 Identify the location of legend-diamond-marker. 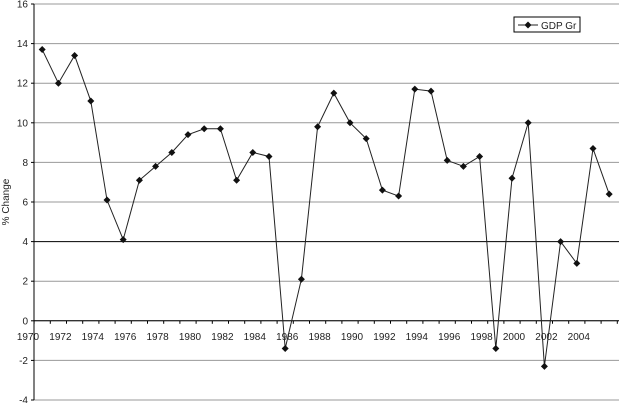
(528, 25).